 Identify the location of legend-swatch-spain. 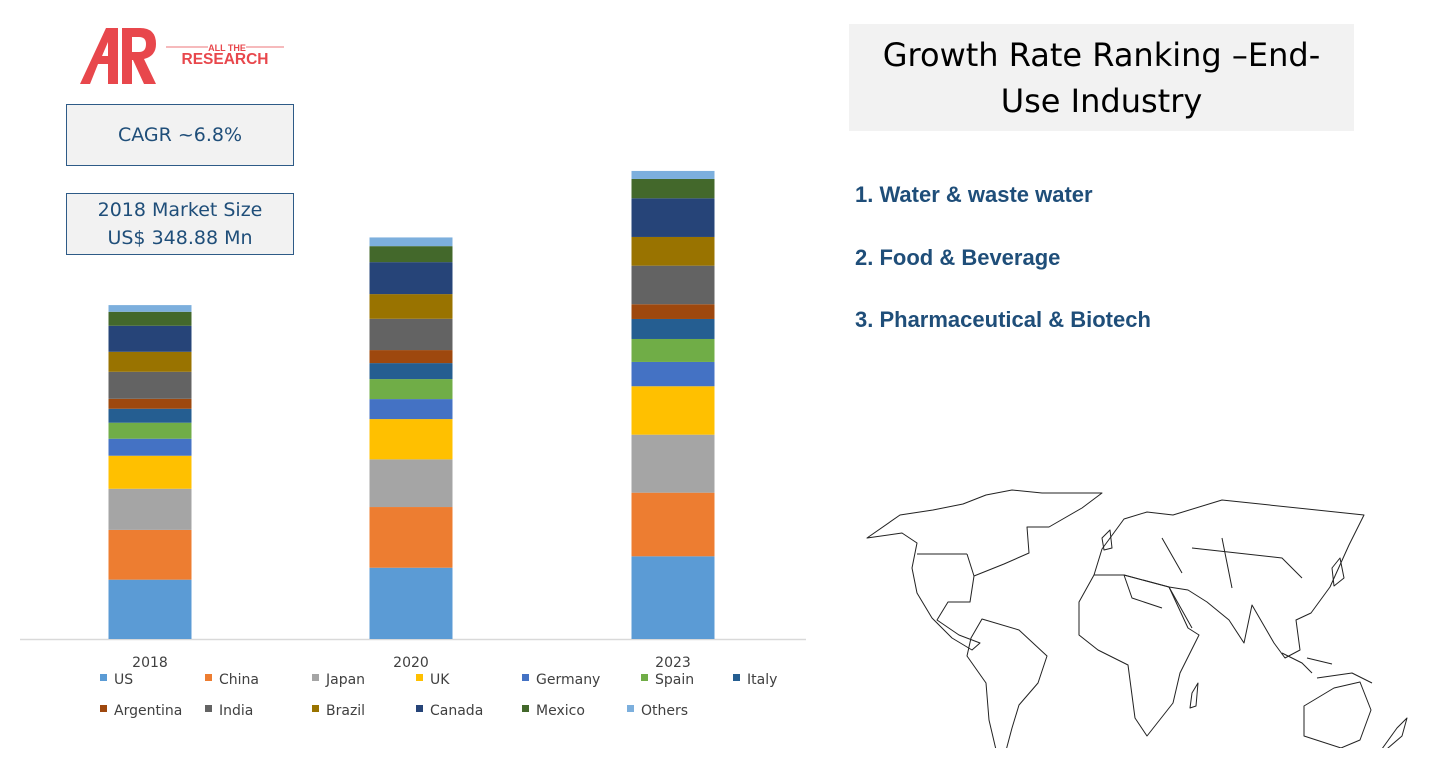
(644, 677).